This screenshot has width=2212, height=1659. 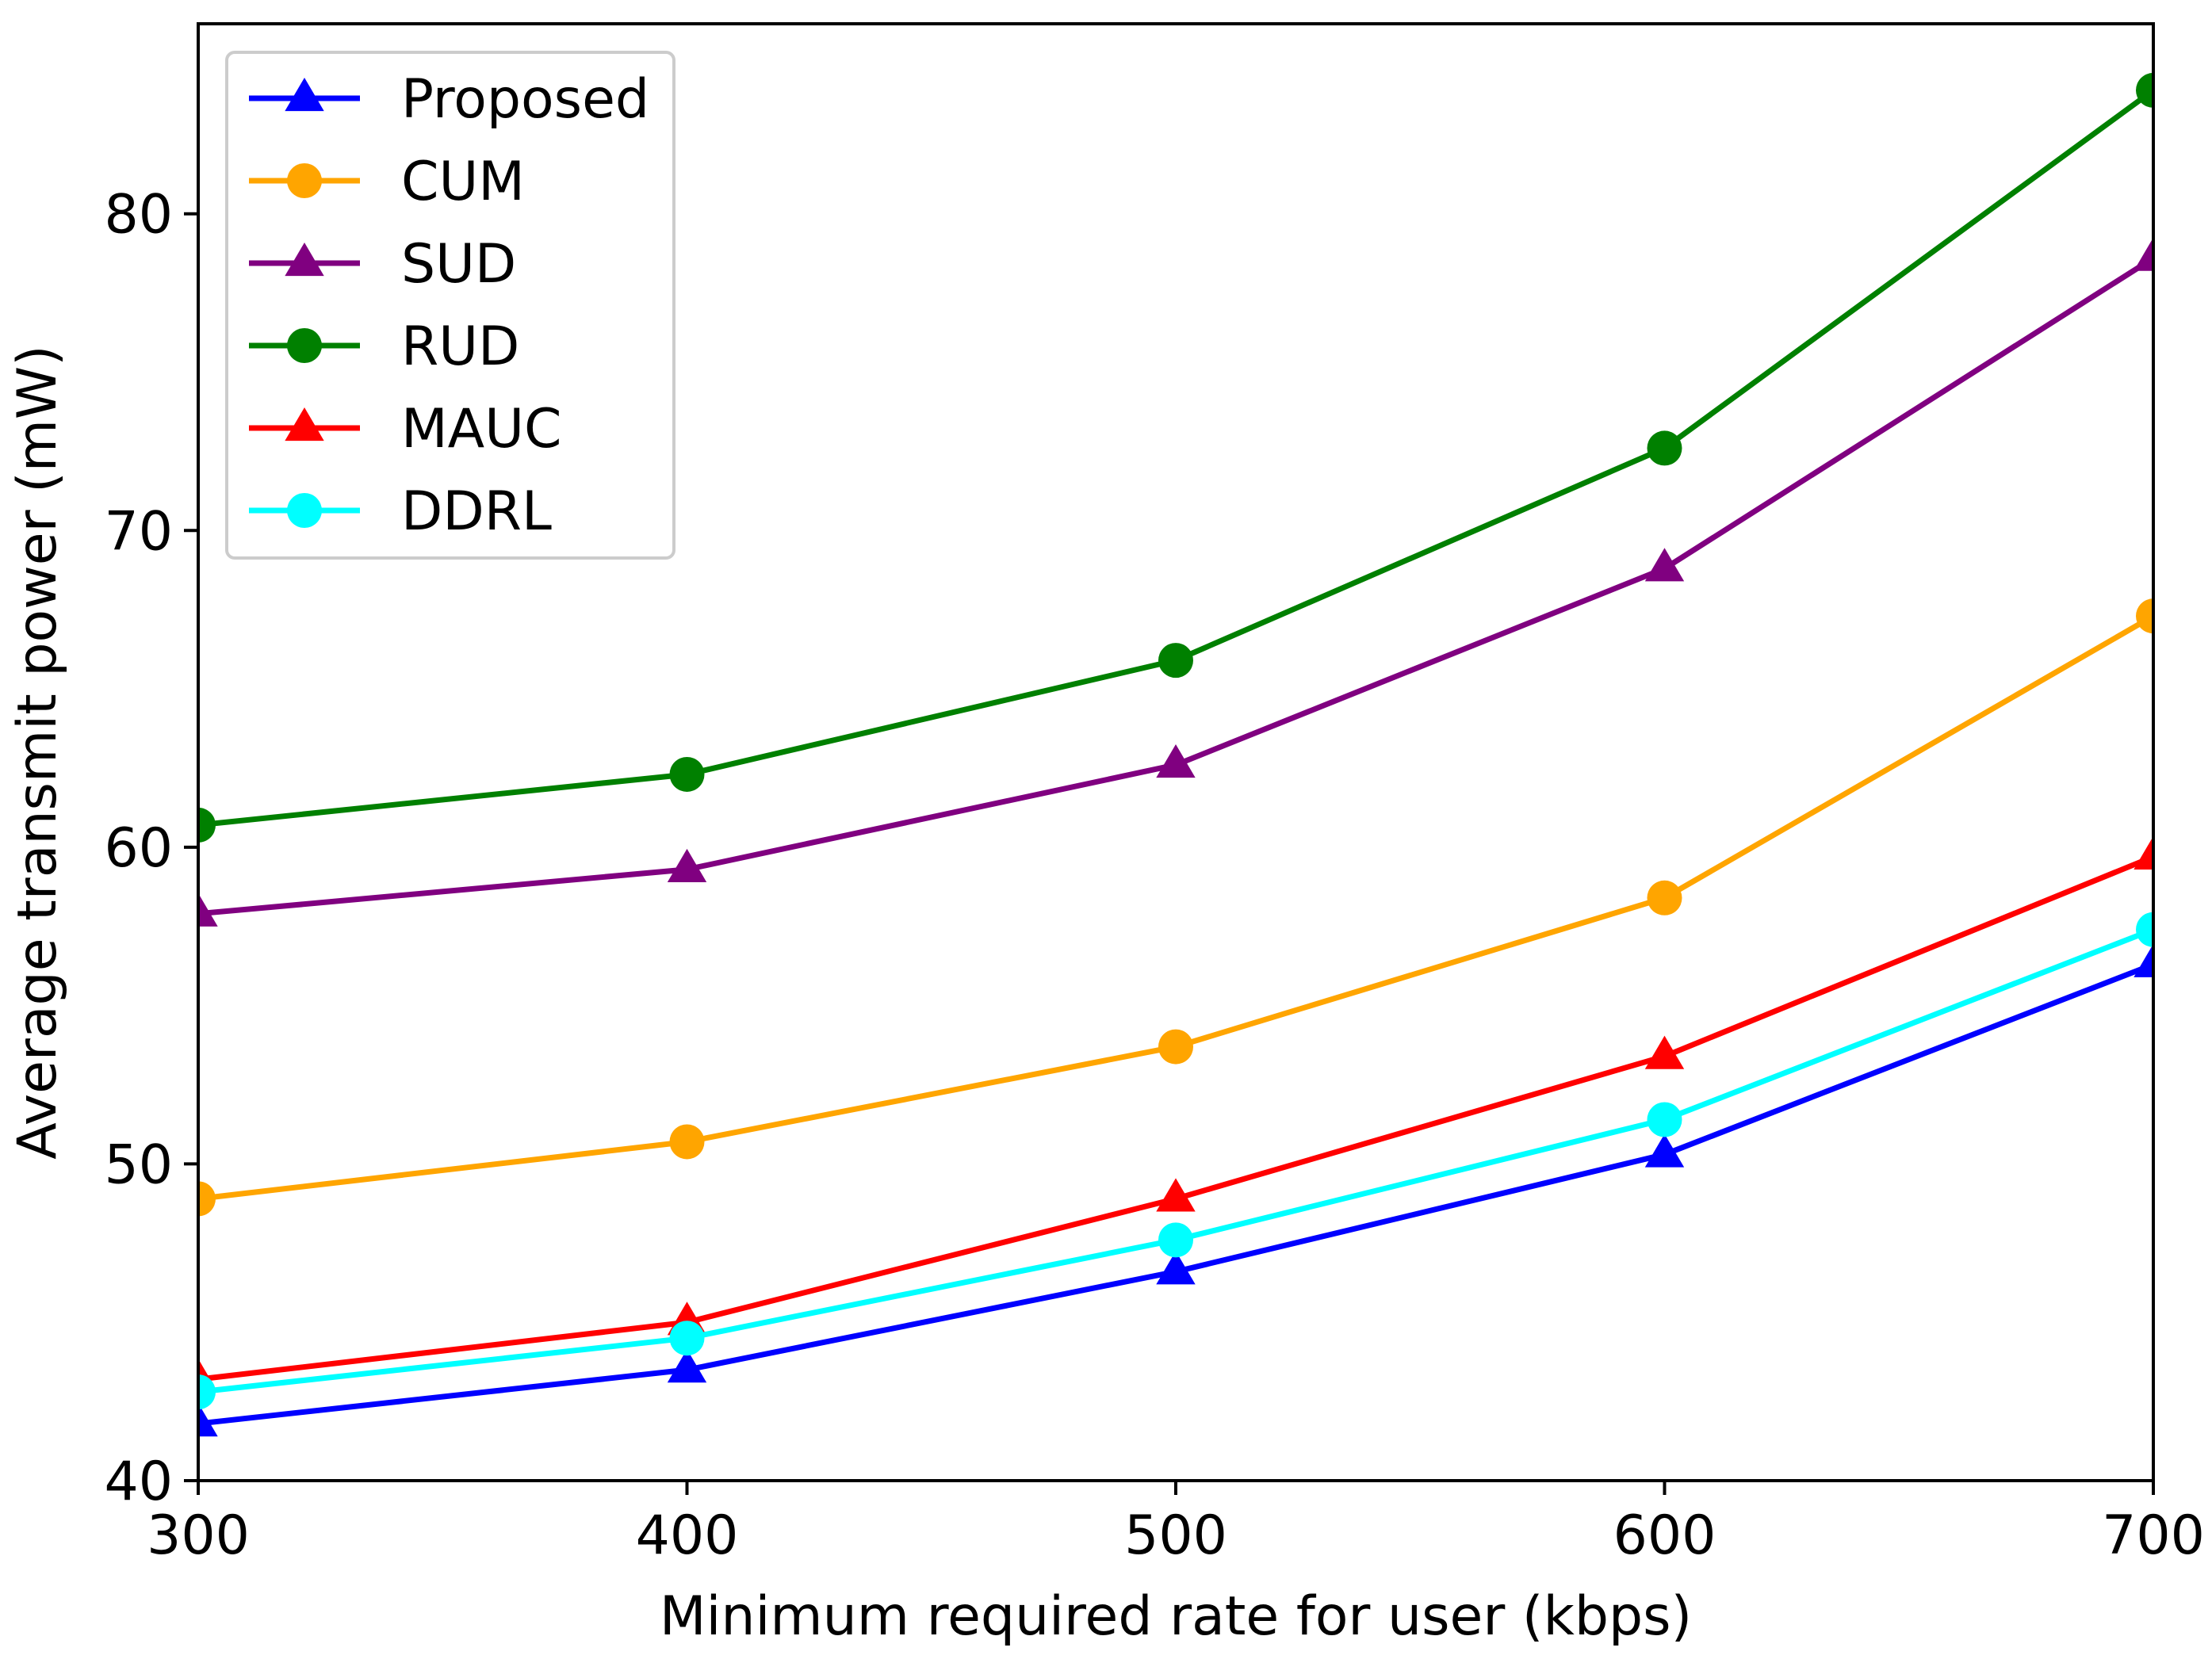 I want to click on legend-item-proposed: Proposed, so click(x=449, y=99).